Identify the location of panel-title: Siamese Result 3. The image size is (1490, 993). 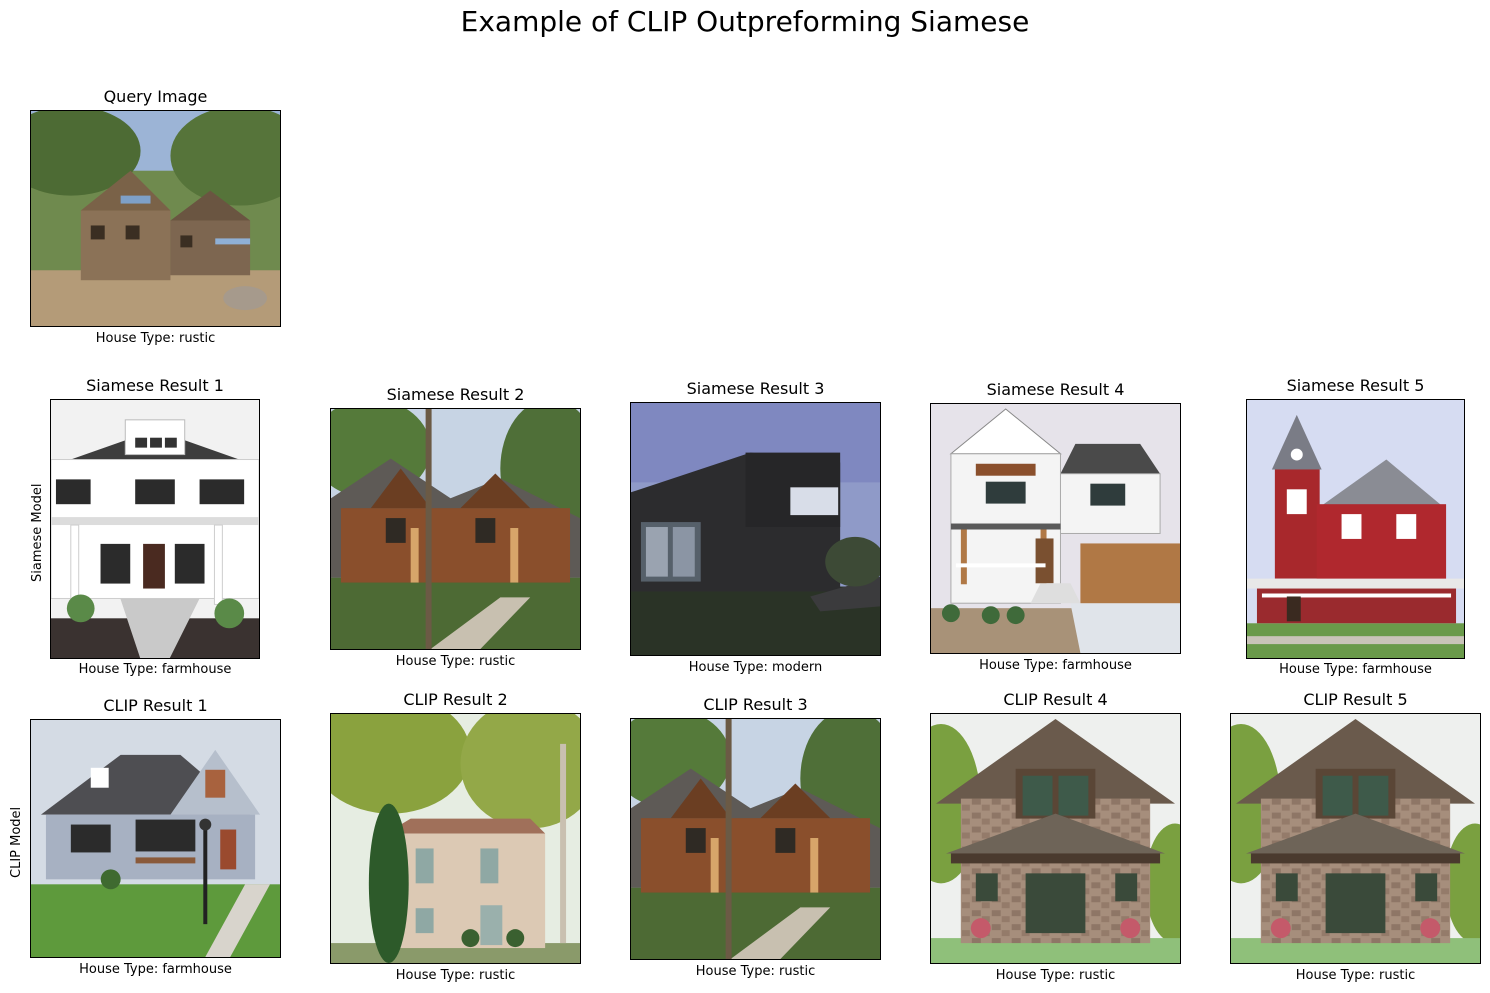
(755, 388).